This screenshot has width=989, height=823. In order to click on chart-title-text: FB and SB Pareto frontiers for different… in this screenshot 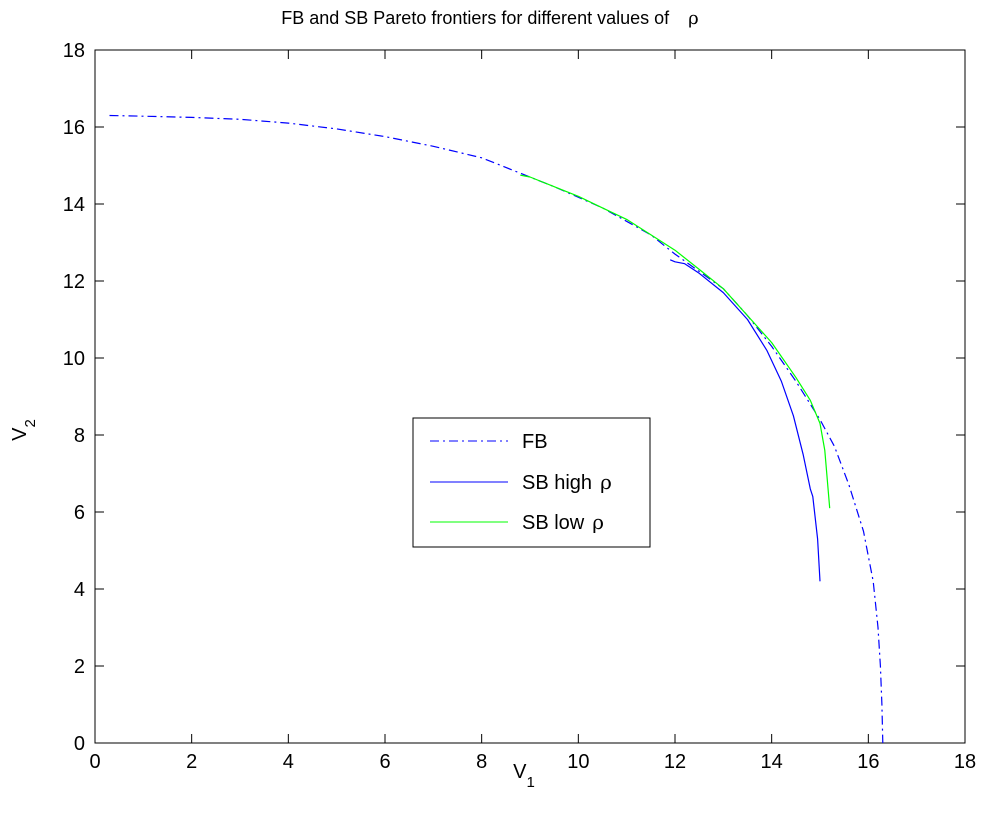, I will do `click(475, 18)`.